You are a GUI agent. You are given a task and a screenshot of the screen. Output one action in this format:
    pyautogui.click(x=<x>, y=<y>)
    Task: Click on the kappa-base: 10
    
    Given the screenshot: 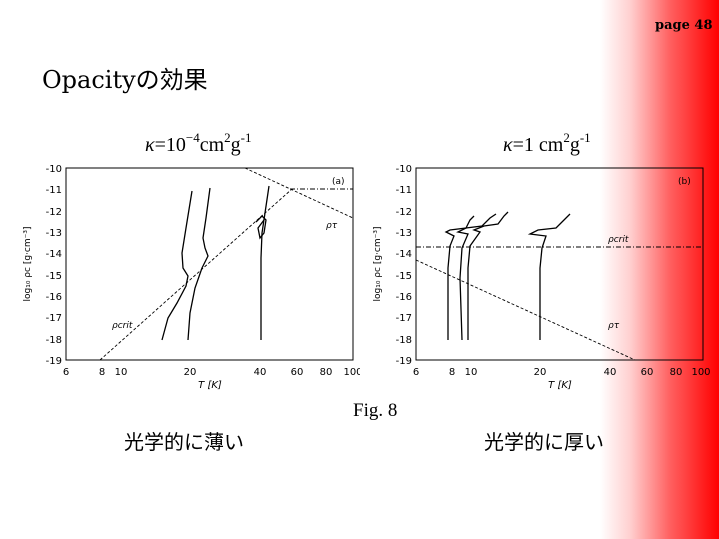 What is the action you would take?
    pyautogui.click(x=175, y=145)
    